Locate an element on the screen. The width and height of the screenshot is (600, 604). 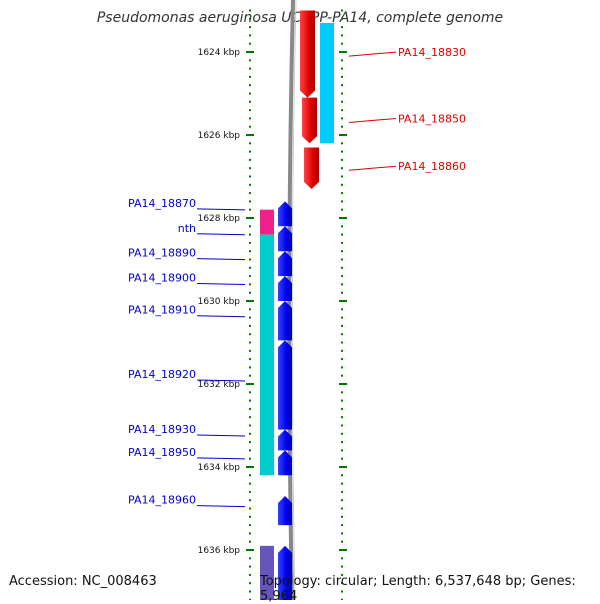
gene-label: PA14_18850 is located at coordinates (432, 118).